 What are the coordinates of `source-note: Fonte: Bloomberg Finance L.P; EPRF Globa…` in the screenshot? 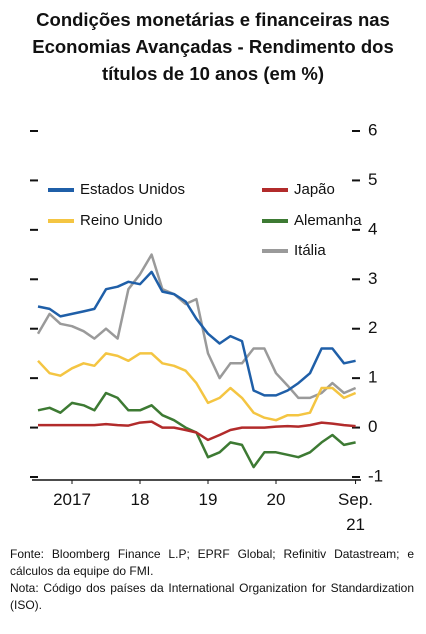 It's located at (212, 562).